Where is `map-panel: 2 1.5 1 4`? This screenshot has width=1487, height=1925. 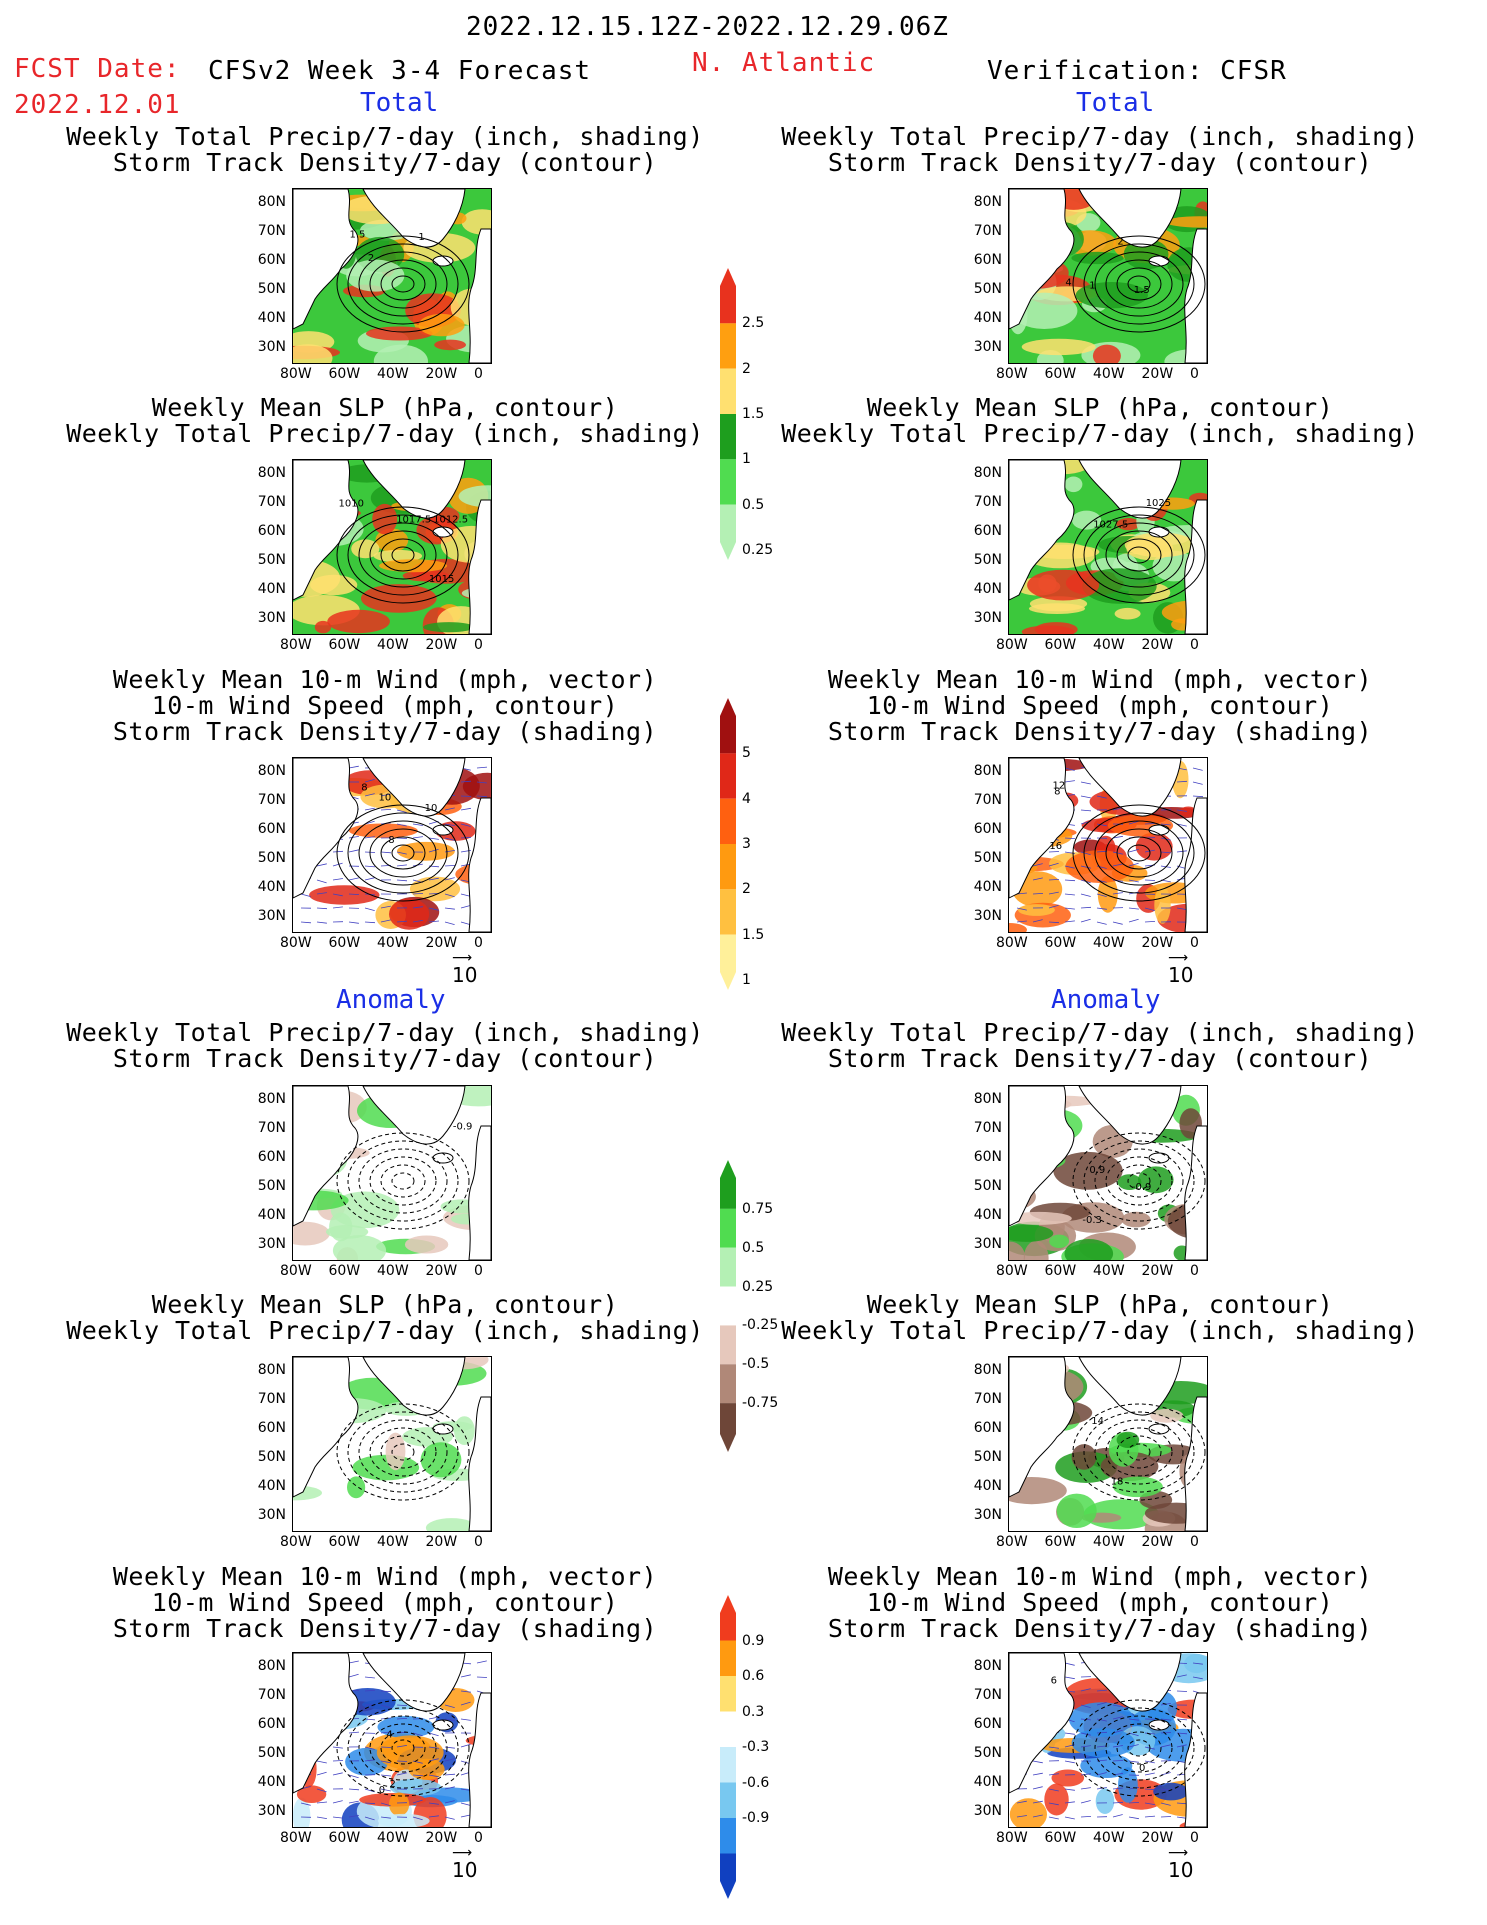
map-panel: 2 1.5 1 4 is located at coordinates (1108, 276).